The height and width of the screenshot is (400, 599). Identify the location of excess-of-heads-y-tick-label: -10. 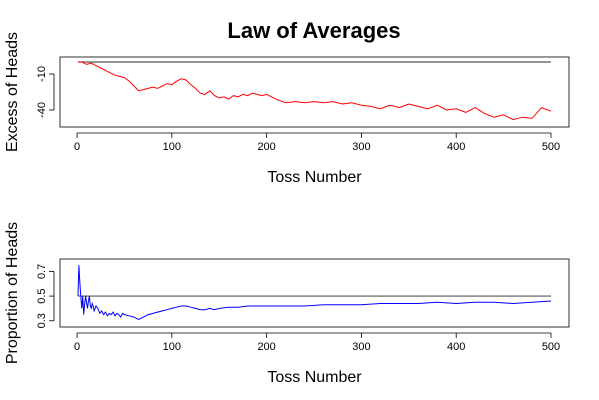
(42, 74).